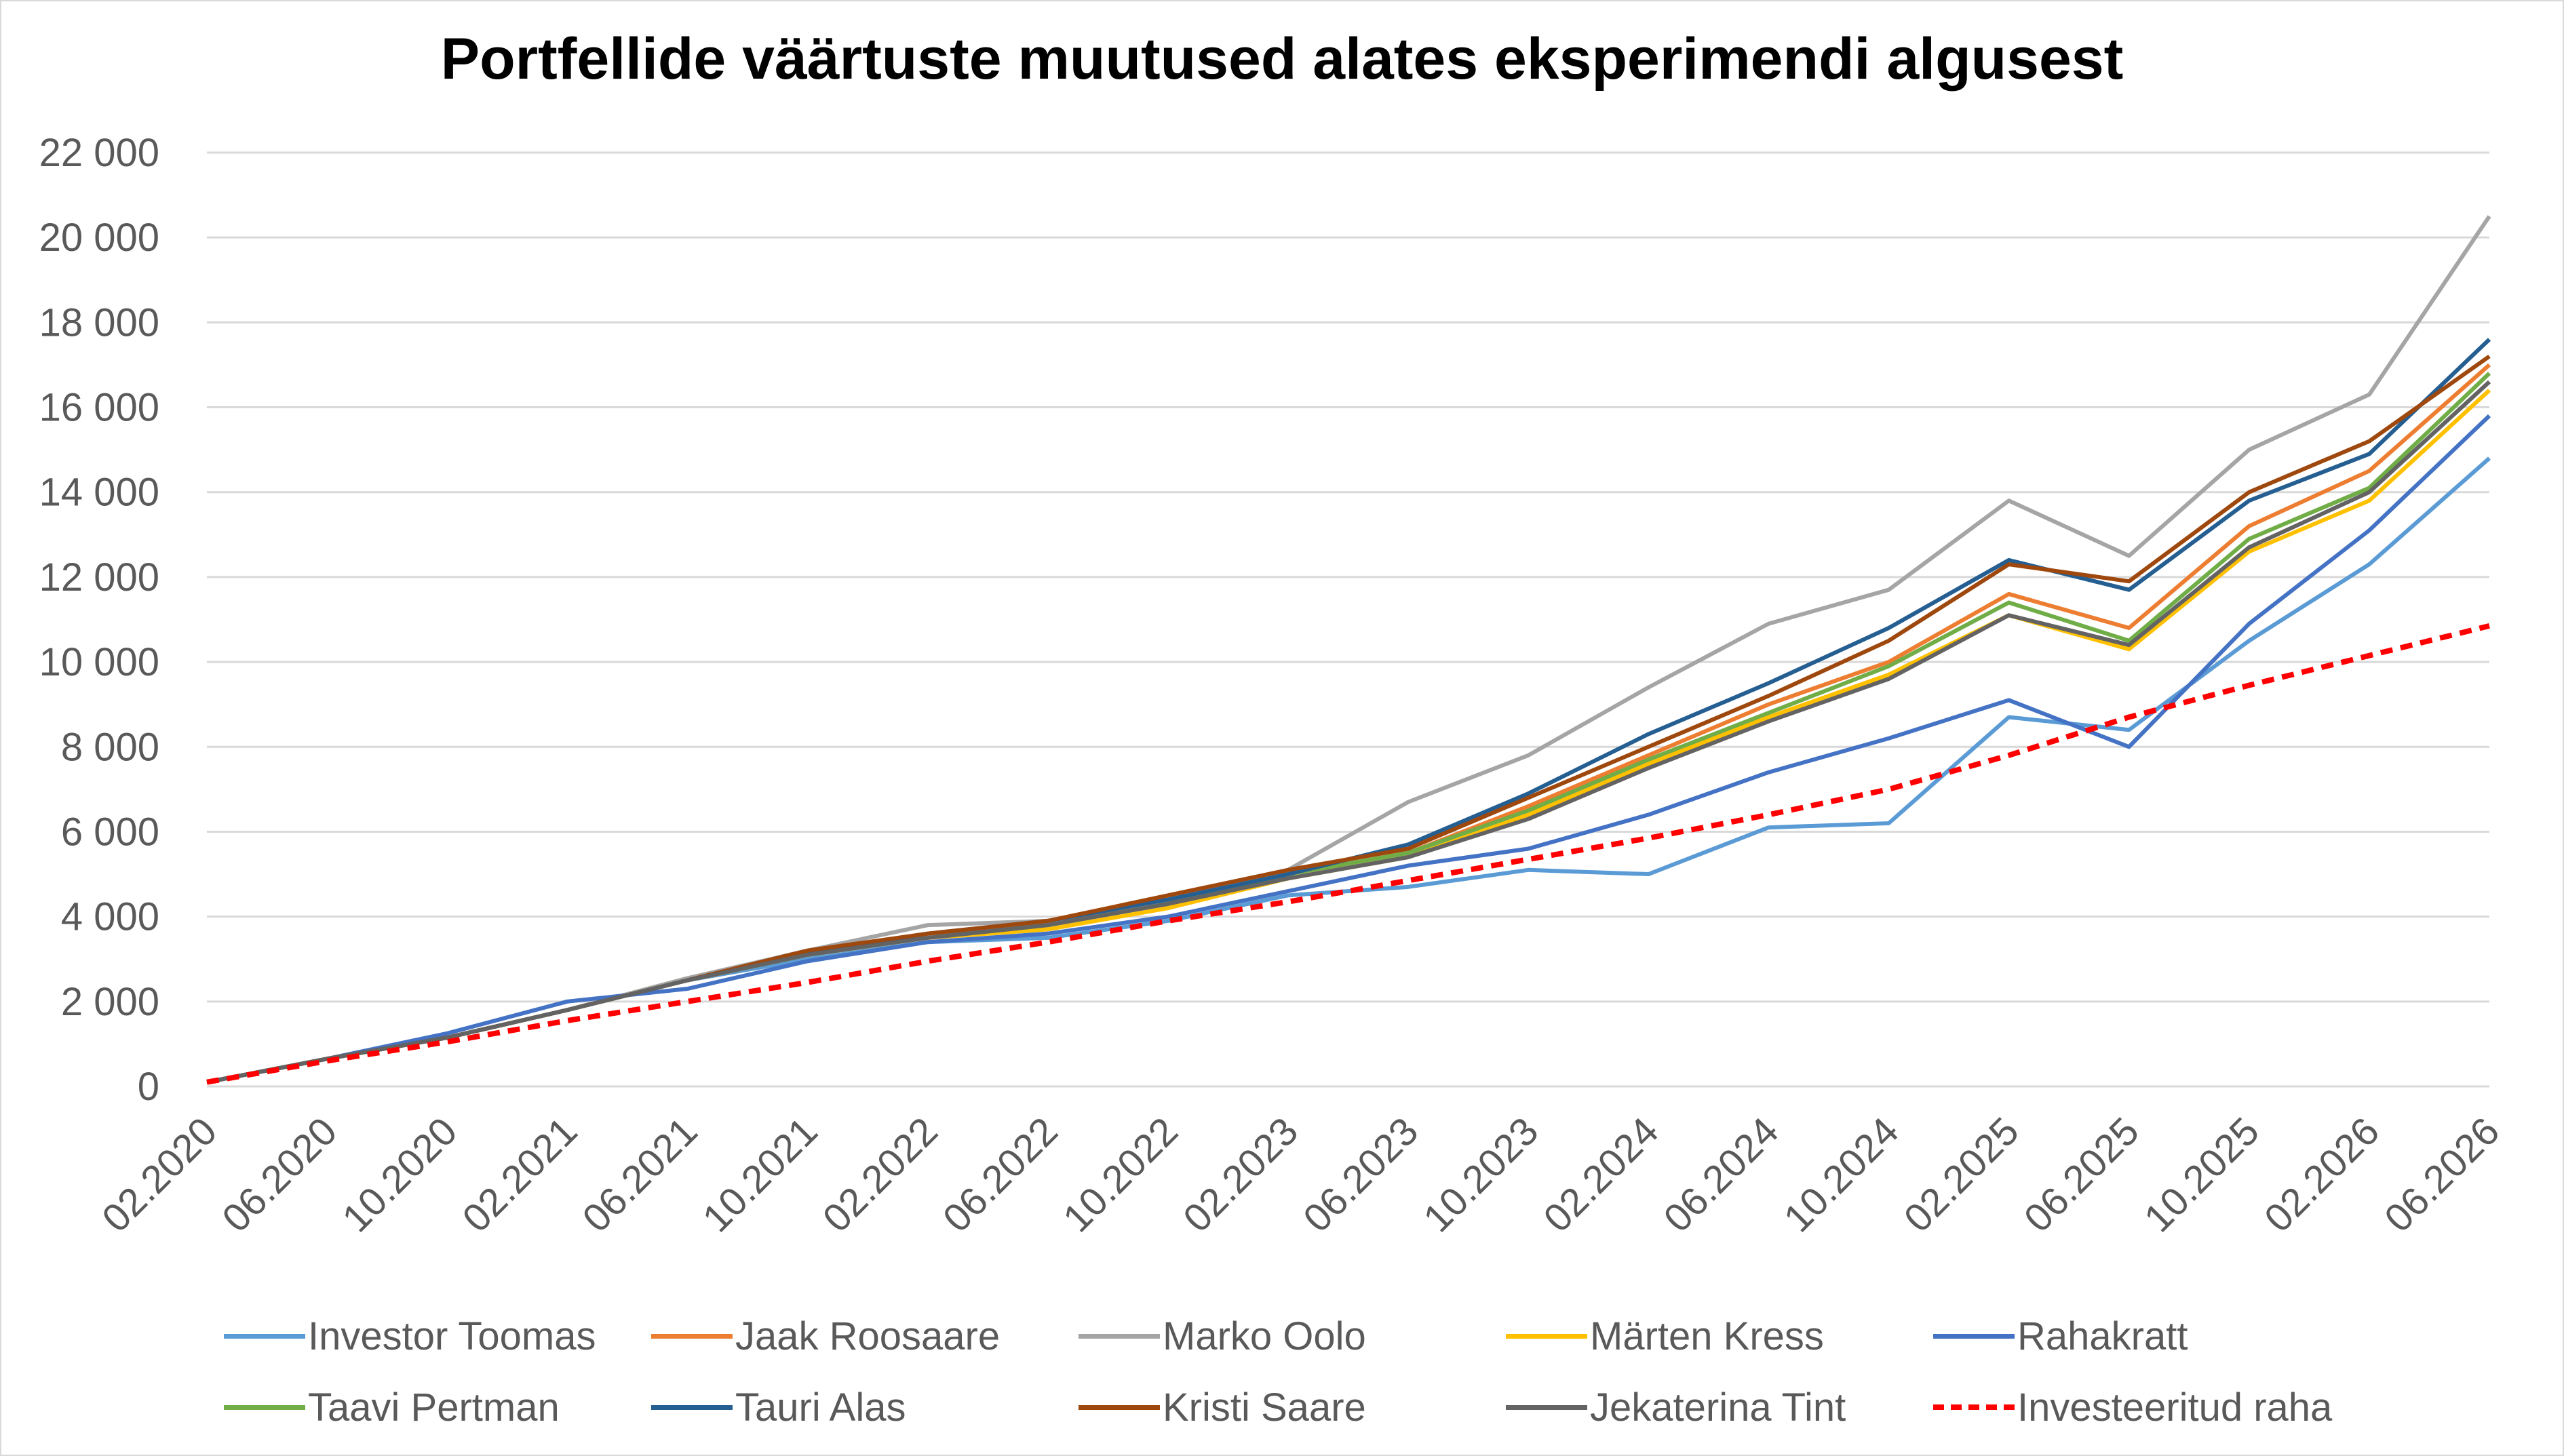 The width and height of the screenshot is (2564, 1456). What do you see at coordinates (1264, 1407) in the screenshot?
I see `legend-label: Kristi Saare` at bounding box center [1264, 1407].